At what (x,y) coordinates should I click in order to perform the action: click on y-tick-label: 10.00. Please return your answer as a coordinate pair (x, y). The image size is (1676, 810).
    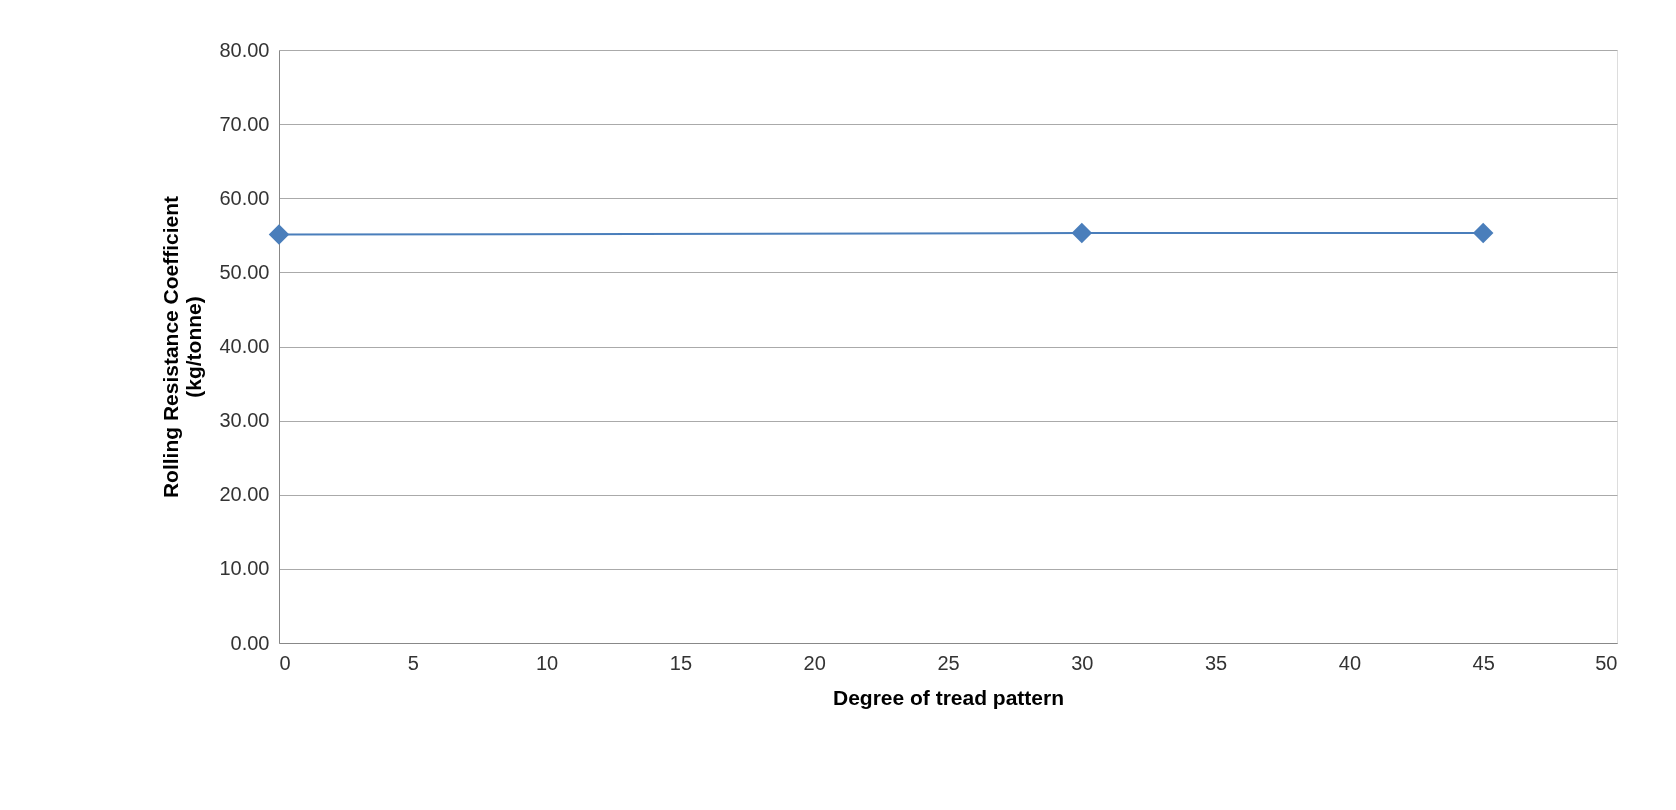
    Looking at the image, I should click on (244, 568).